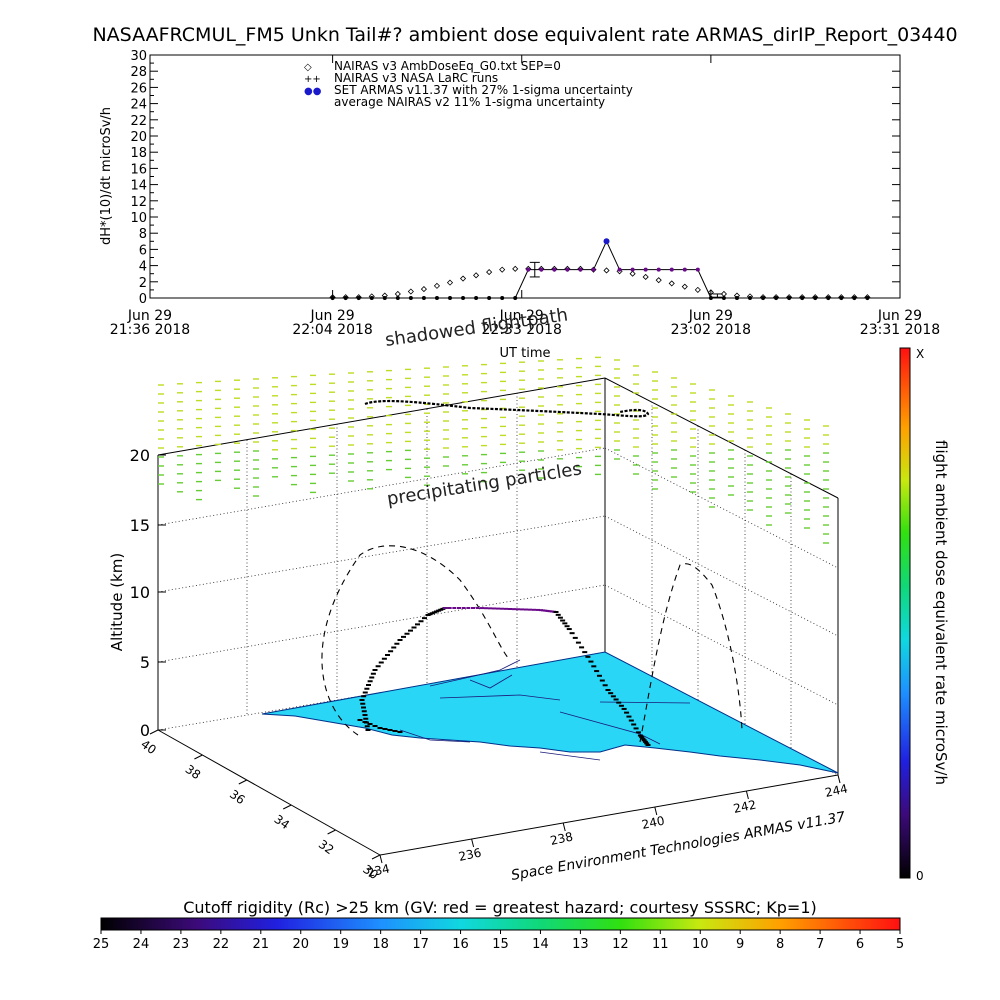 The width and height of the screenshot is (1000, 1000). What do you see at coordinates (138, 137) in the screenshot?
I see `y-tick-label: 20` at bounding box center [138, 137].